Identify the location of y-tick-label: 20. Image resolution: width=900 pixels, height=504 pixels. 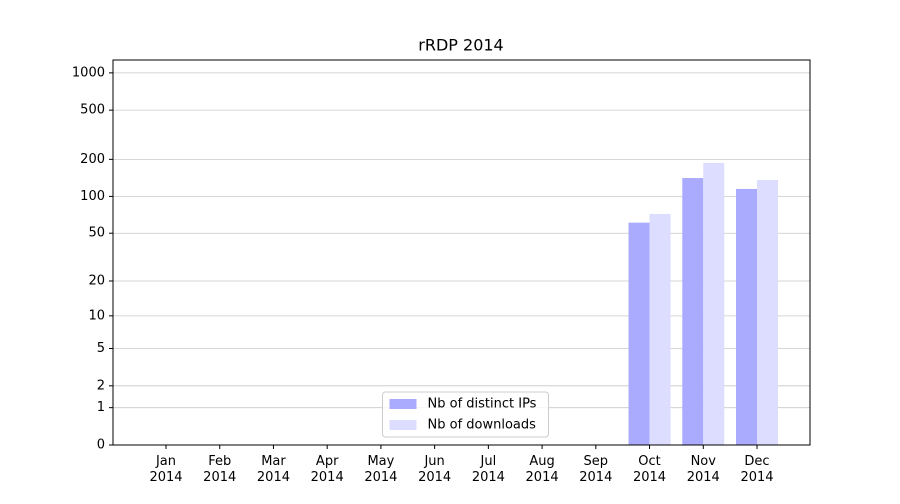
(96, 281).